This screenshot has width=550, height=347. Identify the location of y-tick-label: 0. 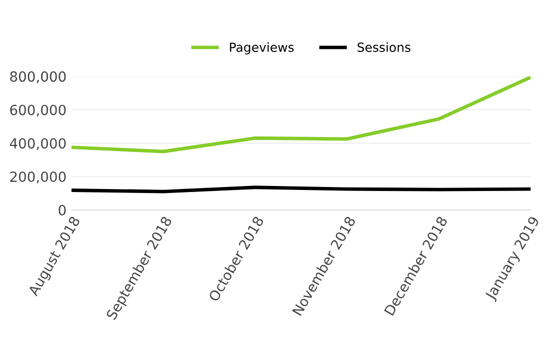
(62, 210).